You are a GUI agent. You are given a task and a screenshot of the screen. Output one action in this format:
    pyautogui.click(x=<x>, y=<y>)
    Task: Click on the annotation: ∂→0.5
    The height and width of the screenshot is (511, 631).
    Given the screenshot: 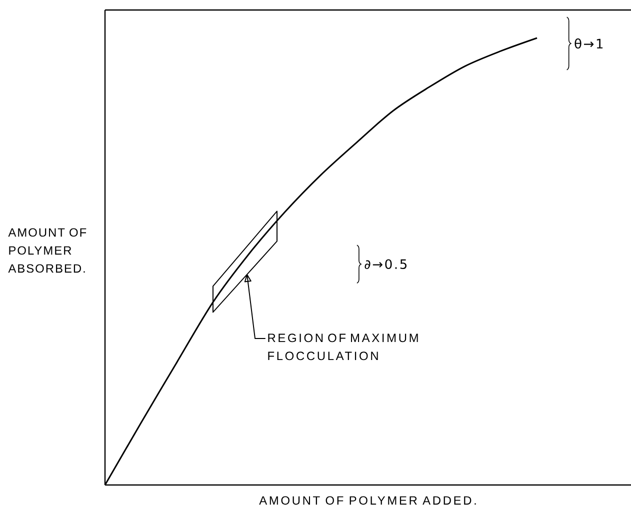 What is the action you would take?
    pyautogui.click(x=385, y=264)
    